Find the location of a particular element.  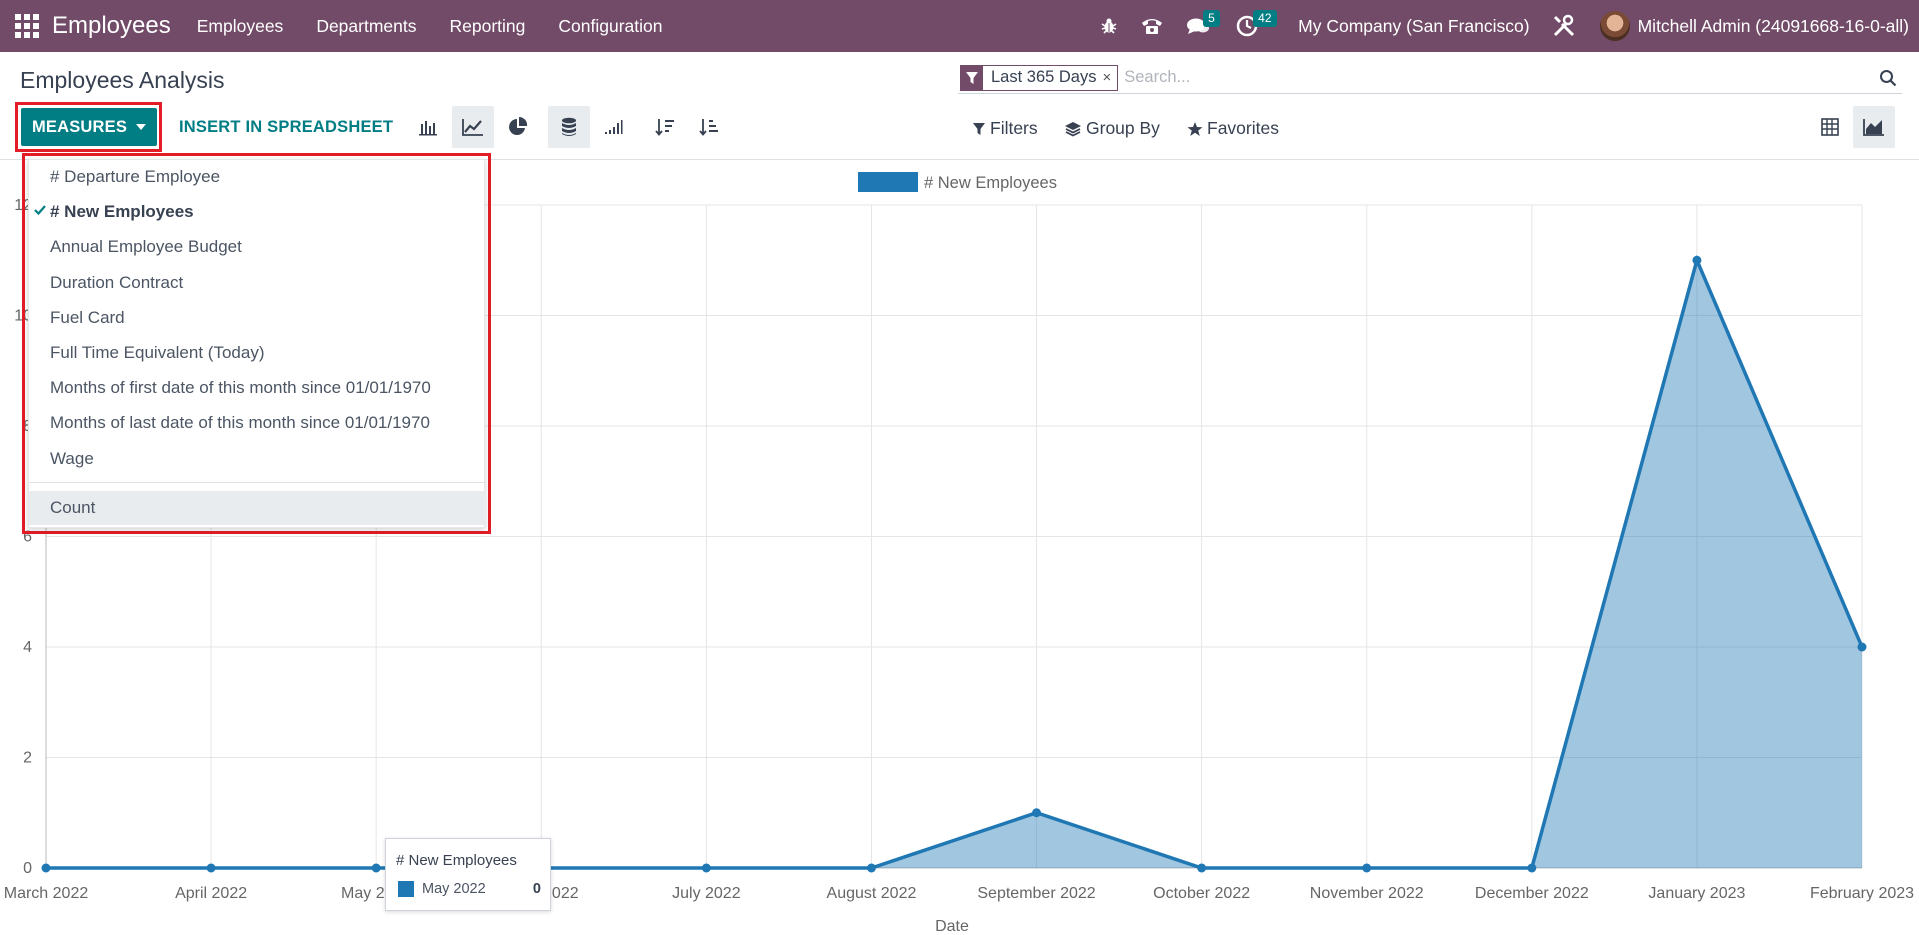

x-tick-label: February 2023 is located at coordinates (1862, 893).